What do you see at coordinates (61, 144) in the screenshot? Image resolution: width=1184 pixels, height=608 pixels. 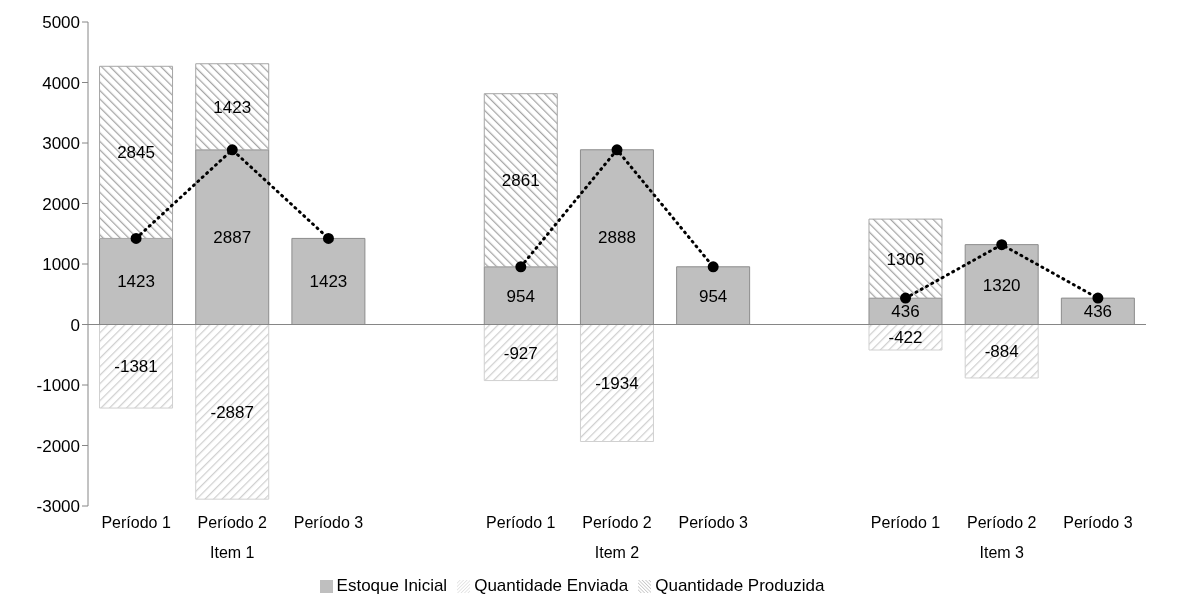 I see `y-tick-label: 3000` at bounding box center [61, 144].